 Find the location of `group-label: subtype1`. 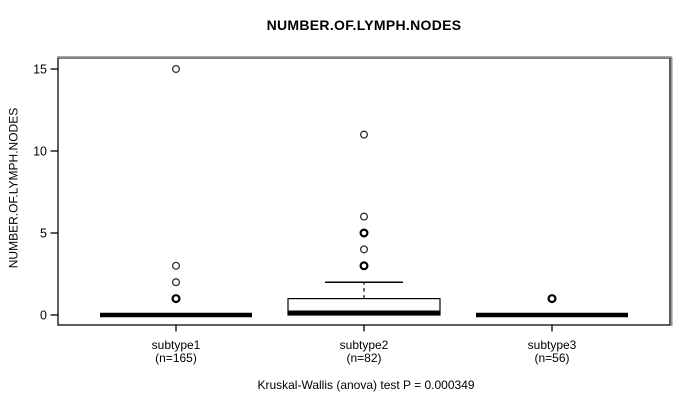

group-label: subtype1 is located at coordinates (176, 345).